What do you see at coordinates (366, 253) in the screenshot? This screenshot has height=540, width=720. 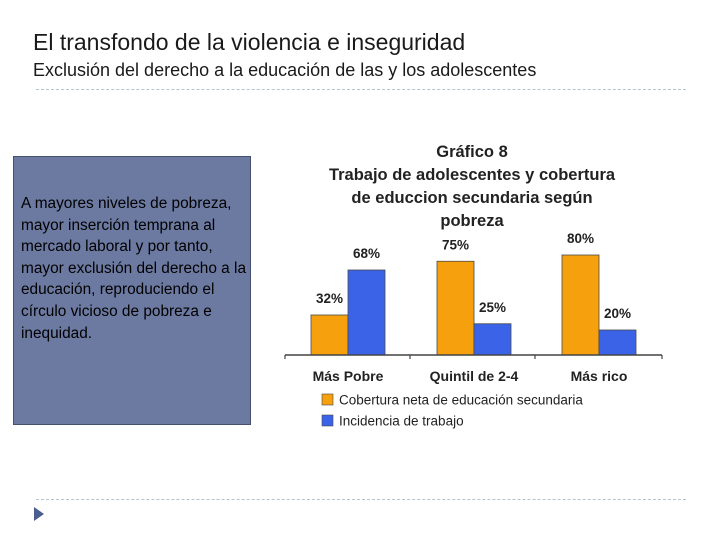 I see `bar-value-label: 68%` at bounding box center [366, 253].